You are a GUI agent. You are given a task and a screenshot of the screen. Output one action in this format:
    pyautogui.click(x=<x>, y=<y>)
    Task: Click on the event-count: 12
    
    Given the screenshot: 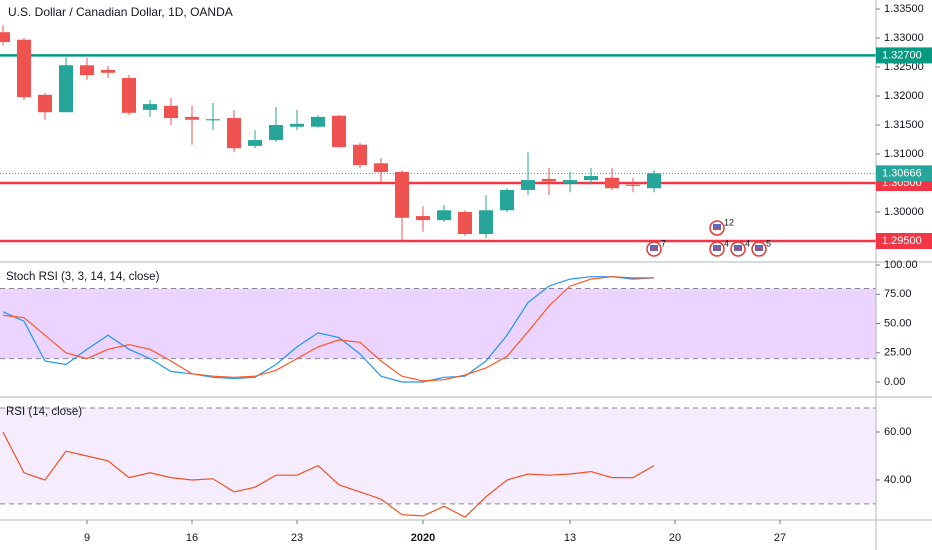 What is the action you would take?
    pyautogui.click(x=729, y=222)
    